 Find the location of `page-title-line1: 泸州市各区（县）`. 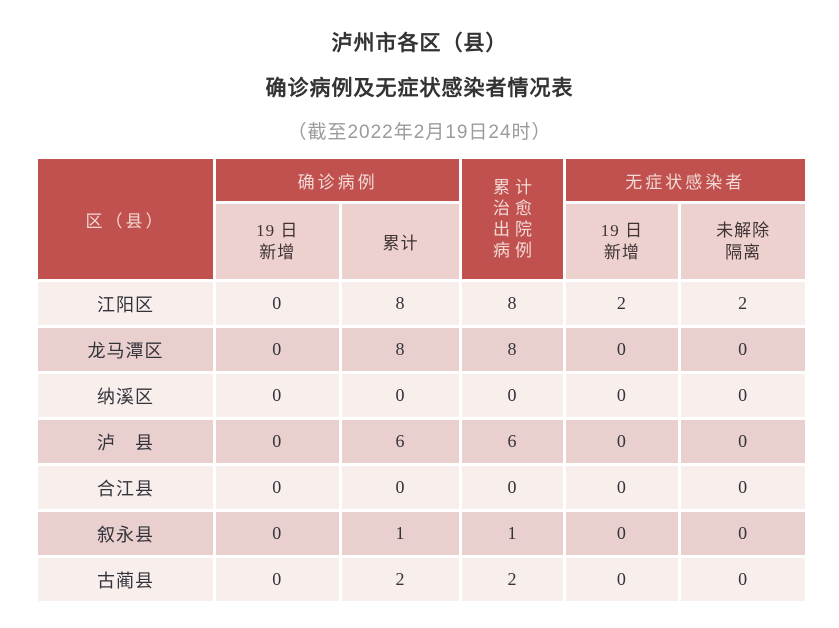

page-title-line1: 泸州市各区（县） is located at coordinates (419, 43).